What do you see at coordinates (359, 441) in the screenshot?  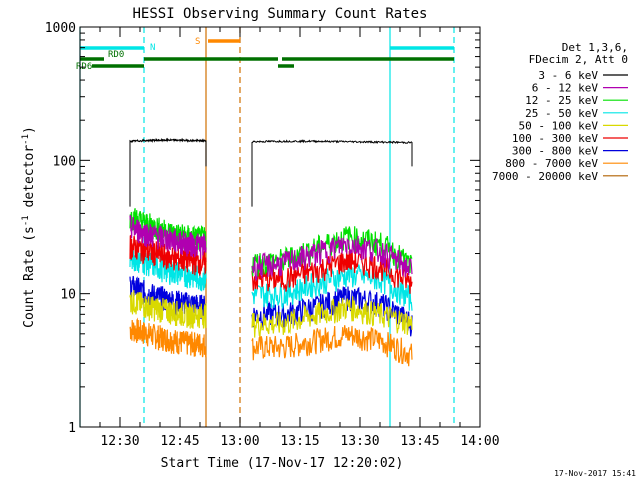 I see `x-tick-label: 13:30` at bounding box center [359, 441].